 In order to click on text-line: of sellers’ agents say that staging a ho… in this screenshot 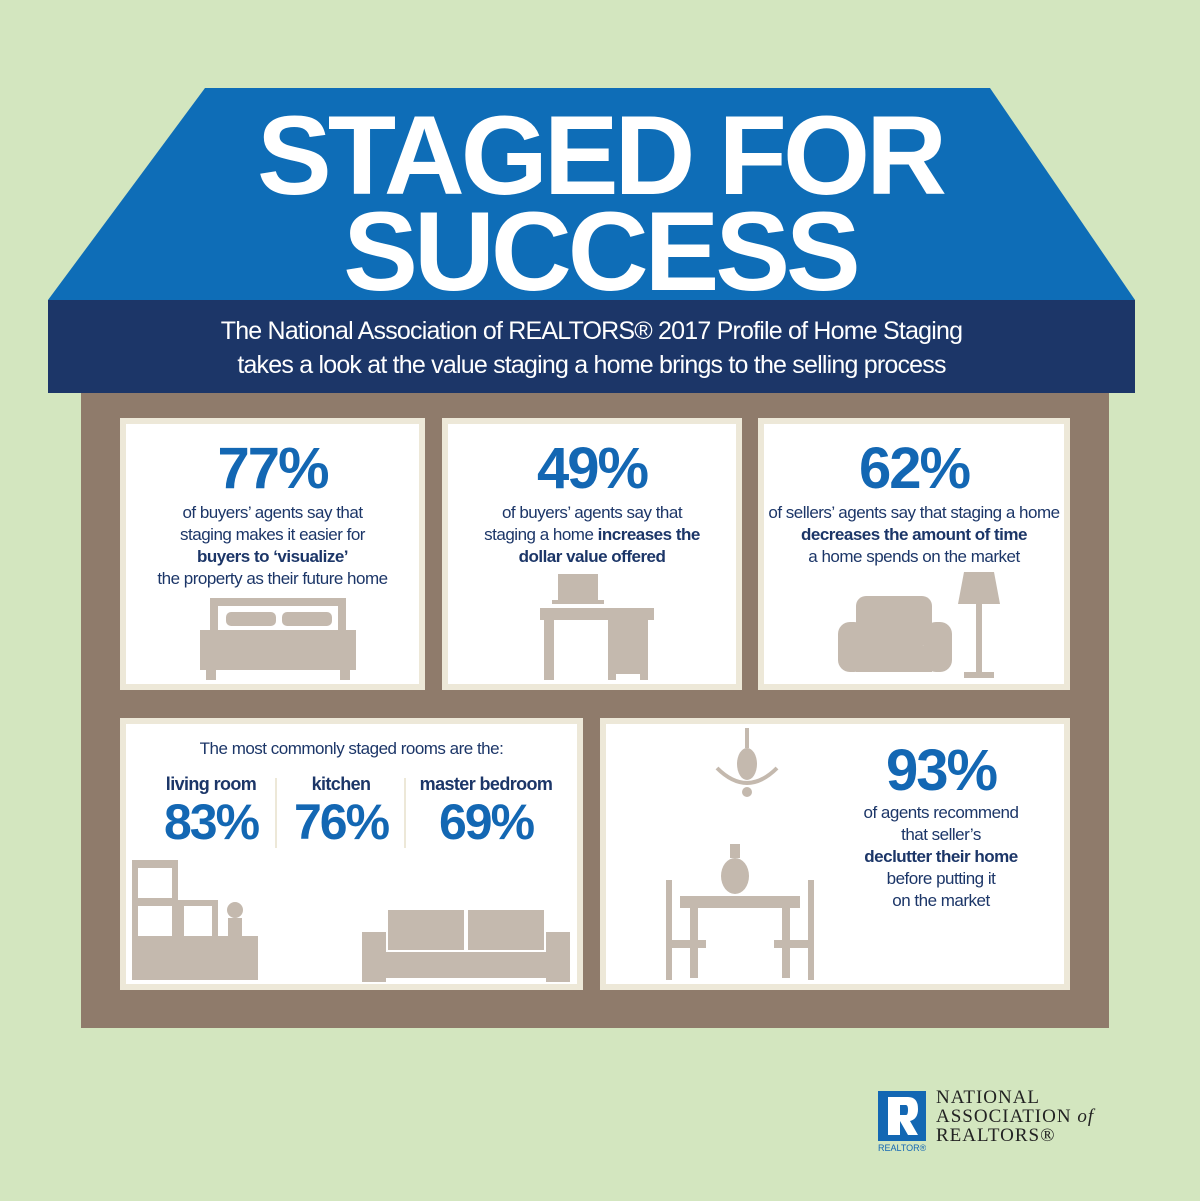, I will do `click(914, 512)`.